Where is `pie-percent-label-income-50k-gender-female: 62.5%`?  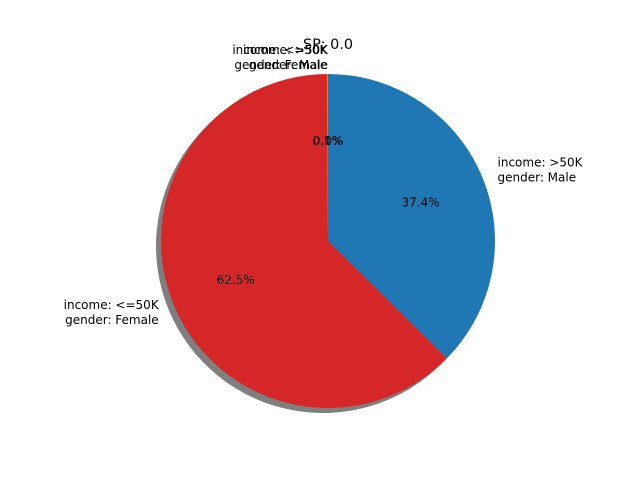 pie-percent-label-income-50k-gender-female: 62.5% is located at coordinates (236, 280).